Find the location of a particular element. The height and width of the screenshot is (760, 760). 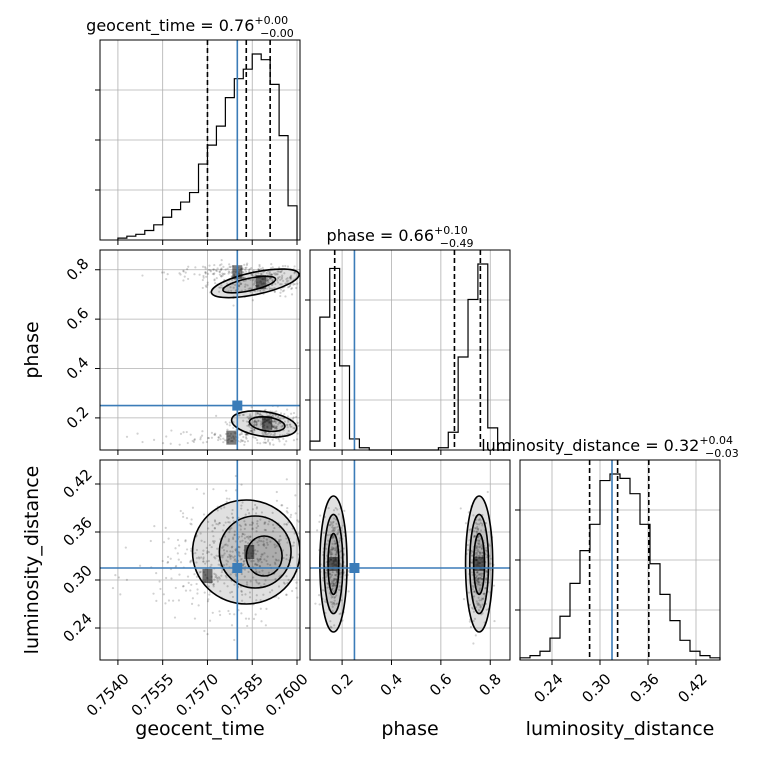

y-tick-label: 0.2 is located at coordinates (78, 418).